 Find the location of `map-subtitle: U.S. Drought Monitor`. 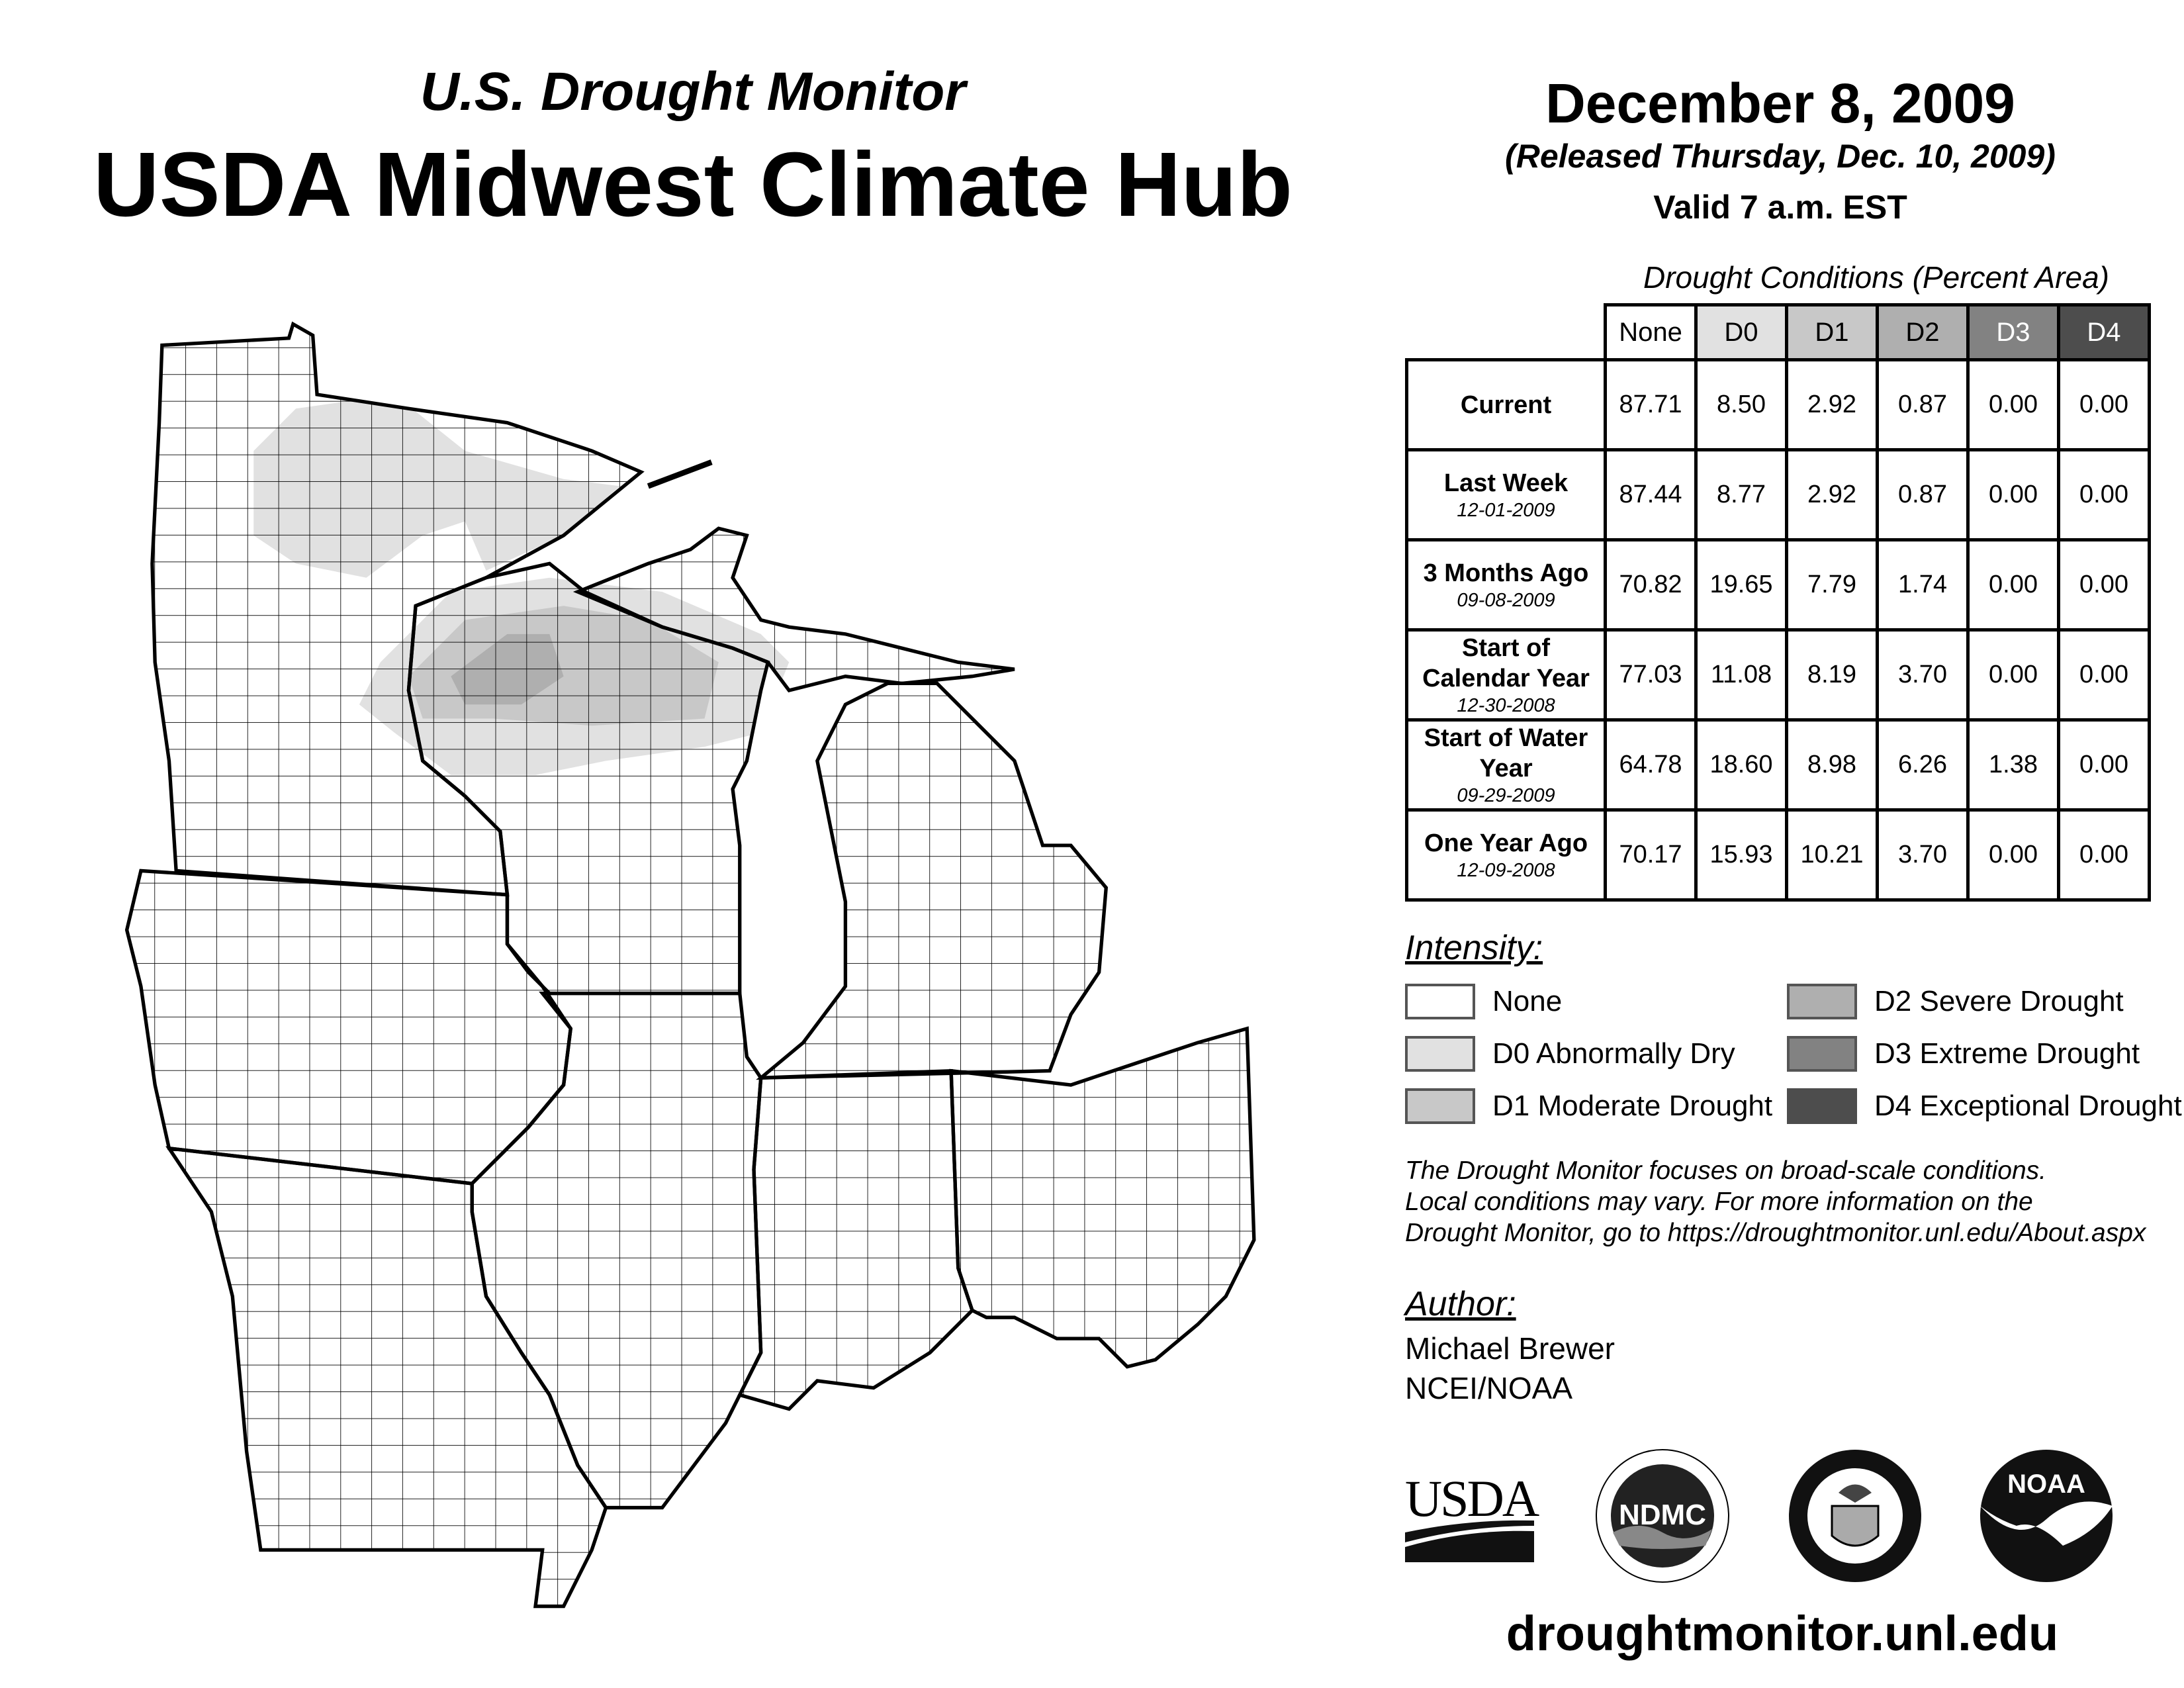

map-subtitle: U.S. Drought Monitor is located at coordinates (693, 92).